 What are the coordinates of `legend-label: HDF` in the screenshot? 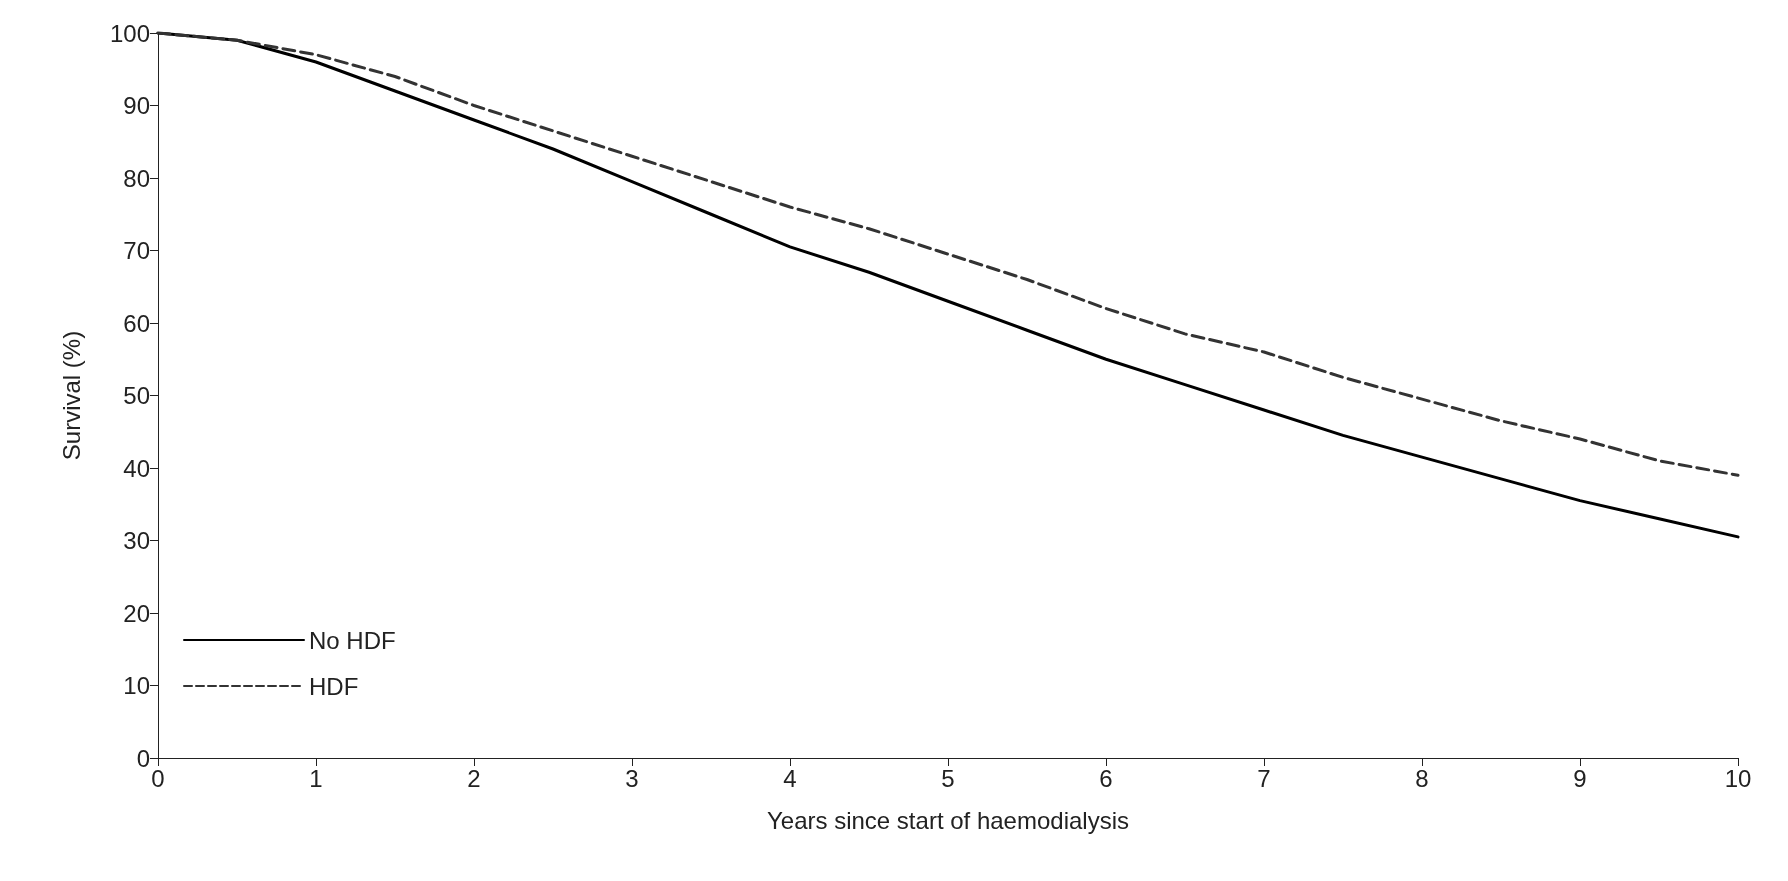 It's located at (334, 686).